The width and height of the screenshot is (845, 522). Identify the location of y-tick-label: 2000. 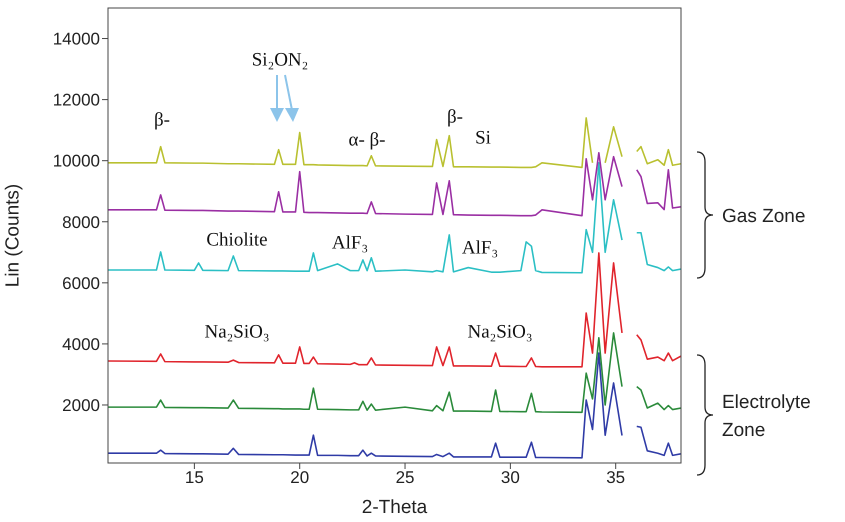
(81, 406).